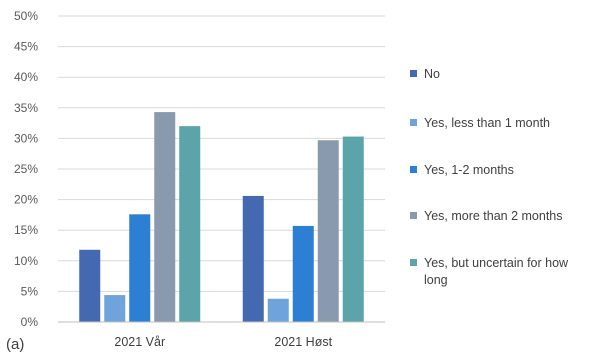 The image size is (589, 354). I want to click on legend-label: Yes, more than 2 months, so click(493, 216).